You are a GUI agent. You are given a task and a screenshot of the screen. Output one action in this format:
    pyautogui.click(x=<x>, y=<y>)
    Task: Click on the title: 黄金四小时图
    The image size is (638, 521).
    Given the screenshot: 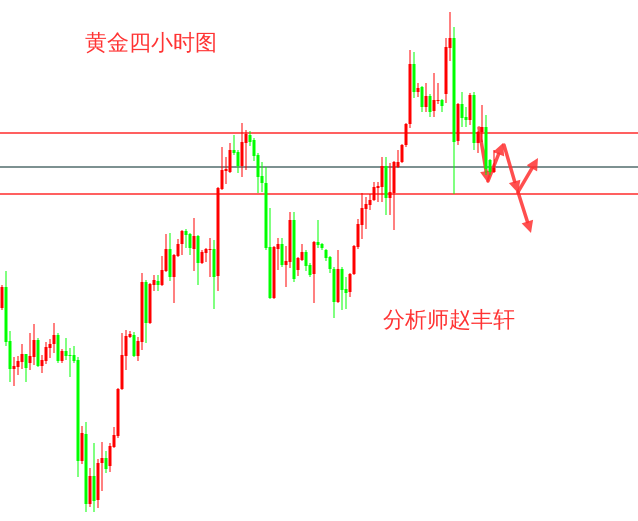 What is the action you would take?
    pyautogui.click(x=151, y=43)
    